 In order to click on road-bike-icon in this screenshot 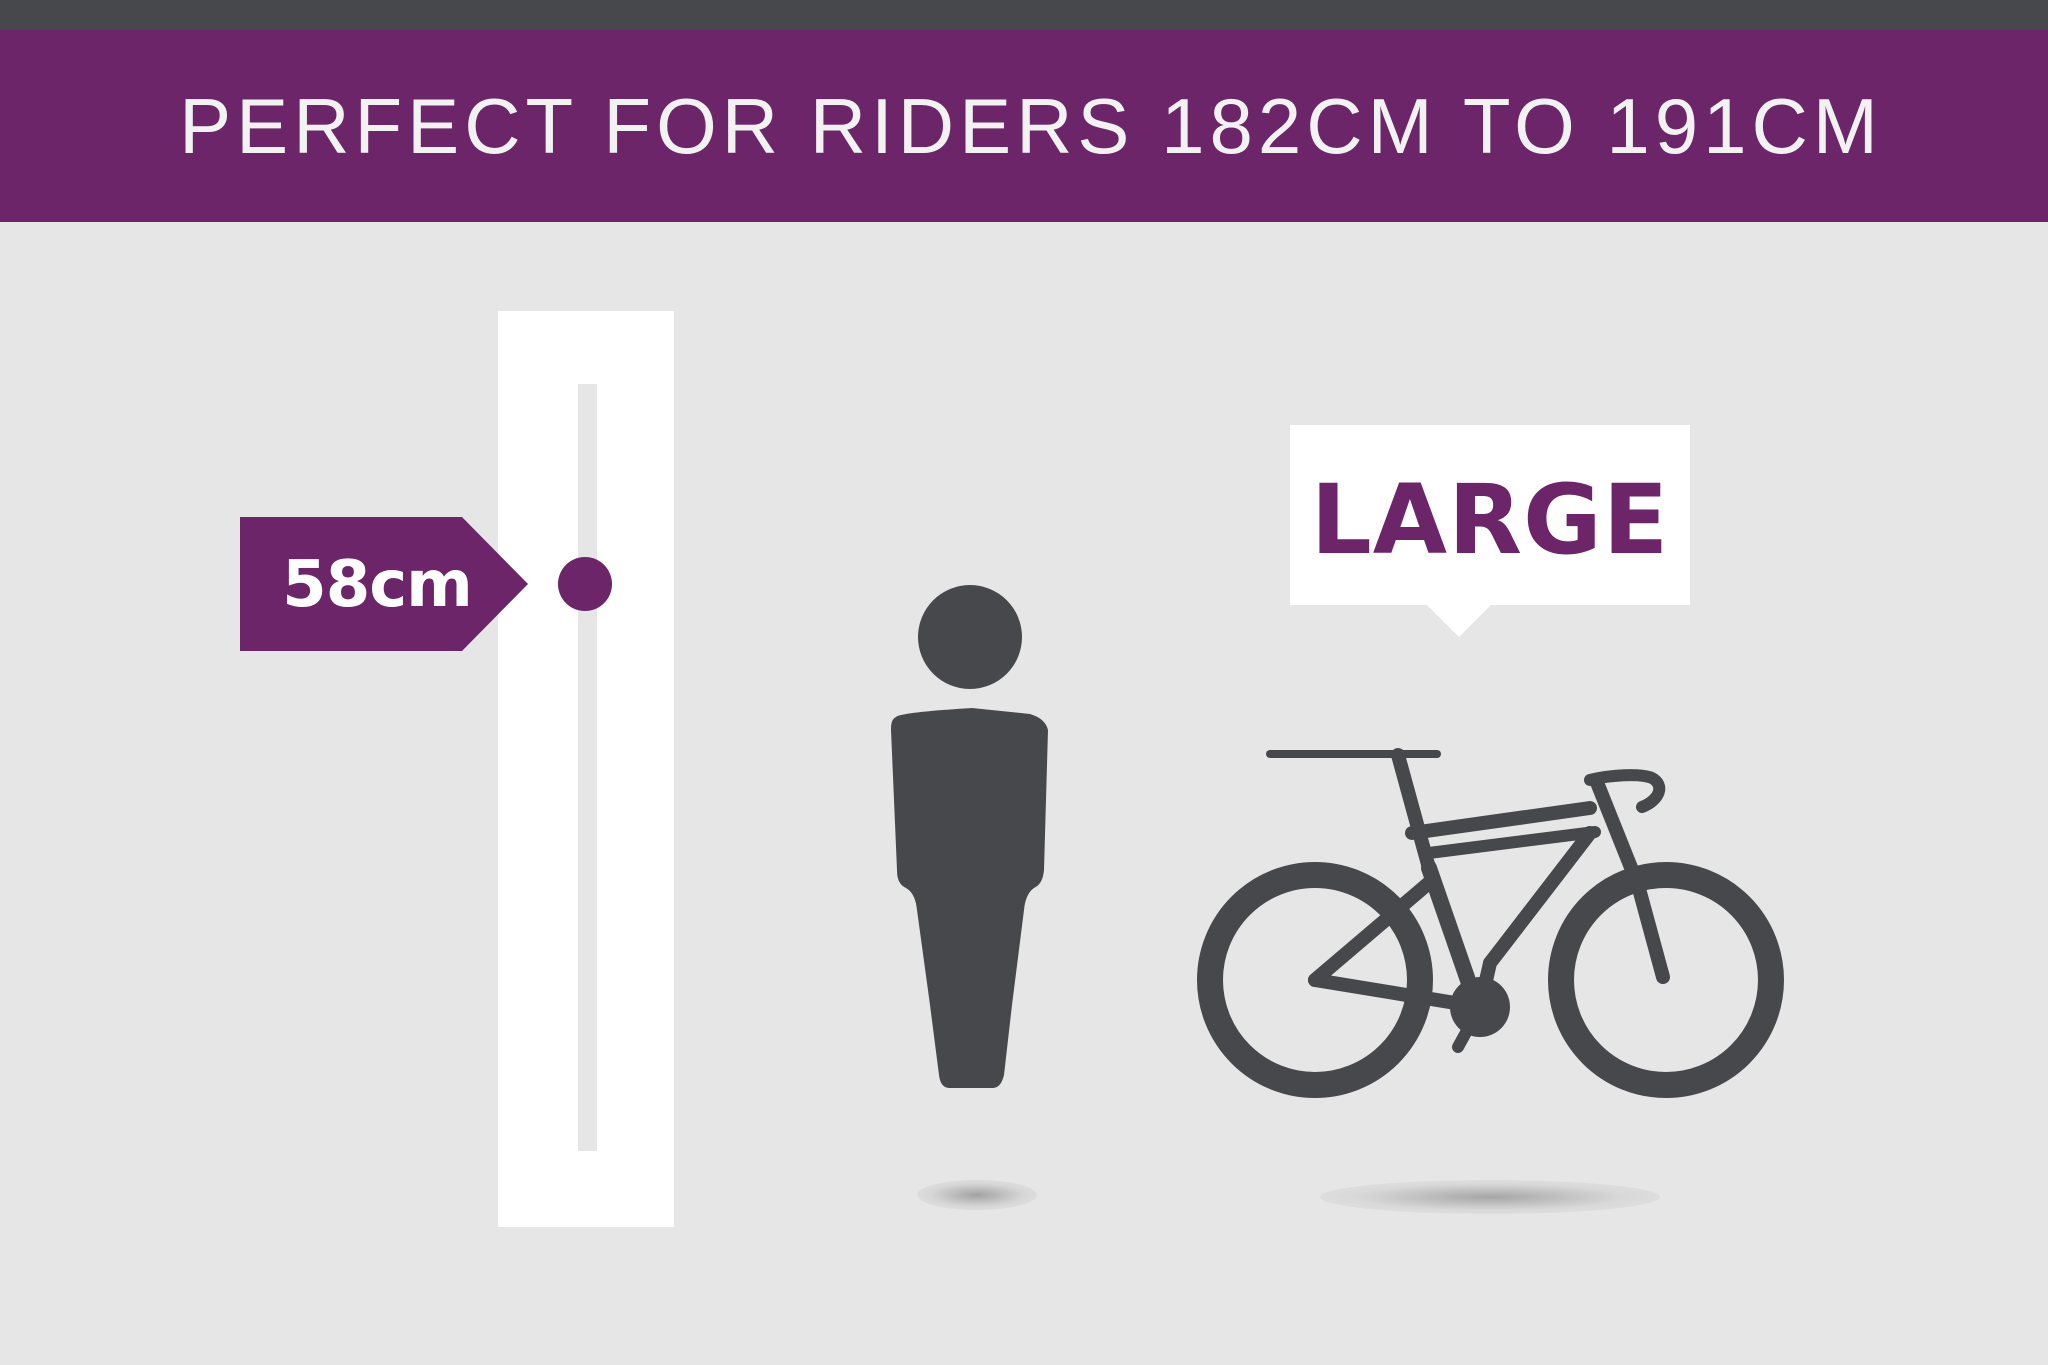, I will do `click(1490, 927)`.